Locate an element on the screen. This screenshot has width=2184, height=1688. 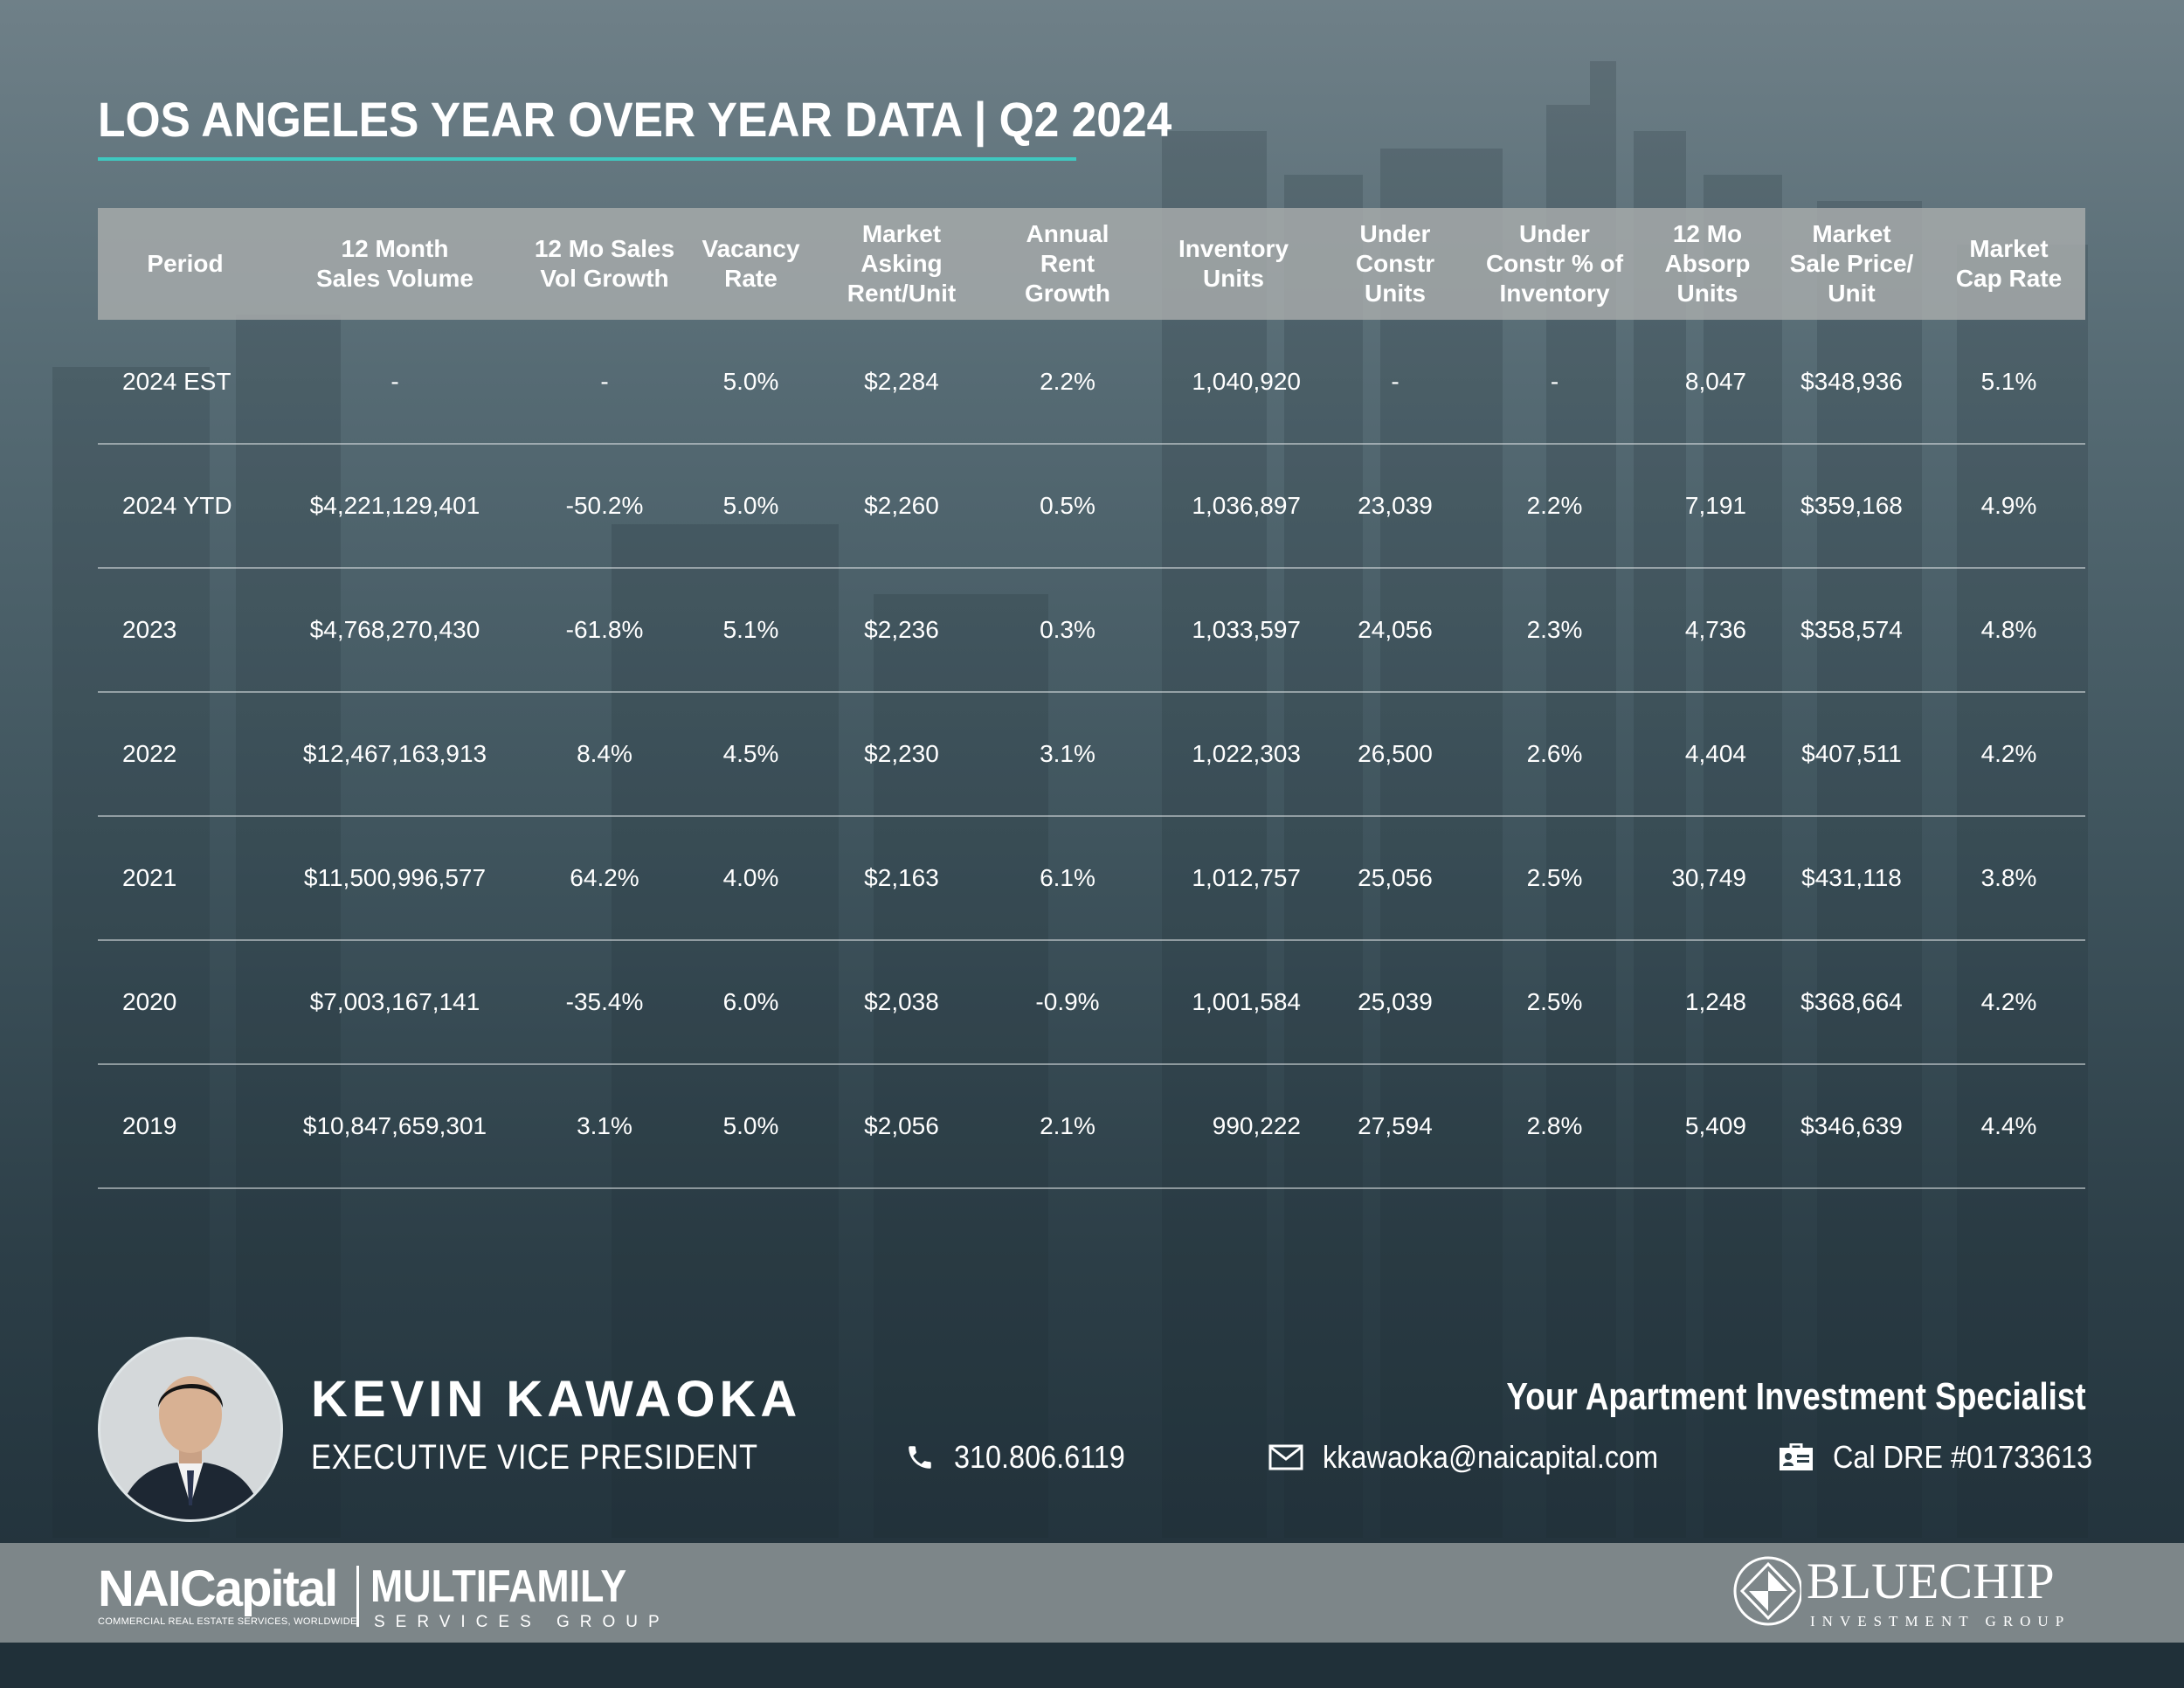
column-header-inventory-units: Inventory Units is located at coordinates (1233, 263).